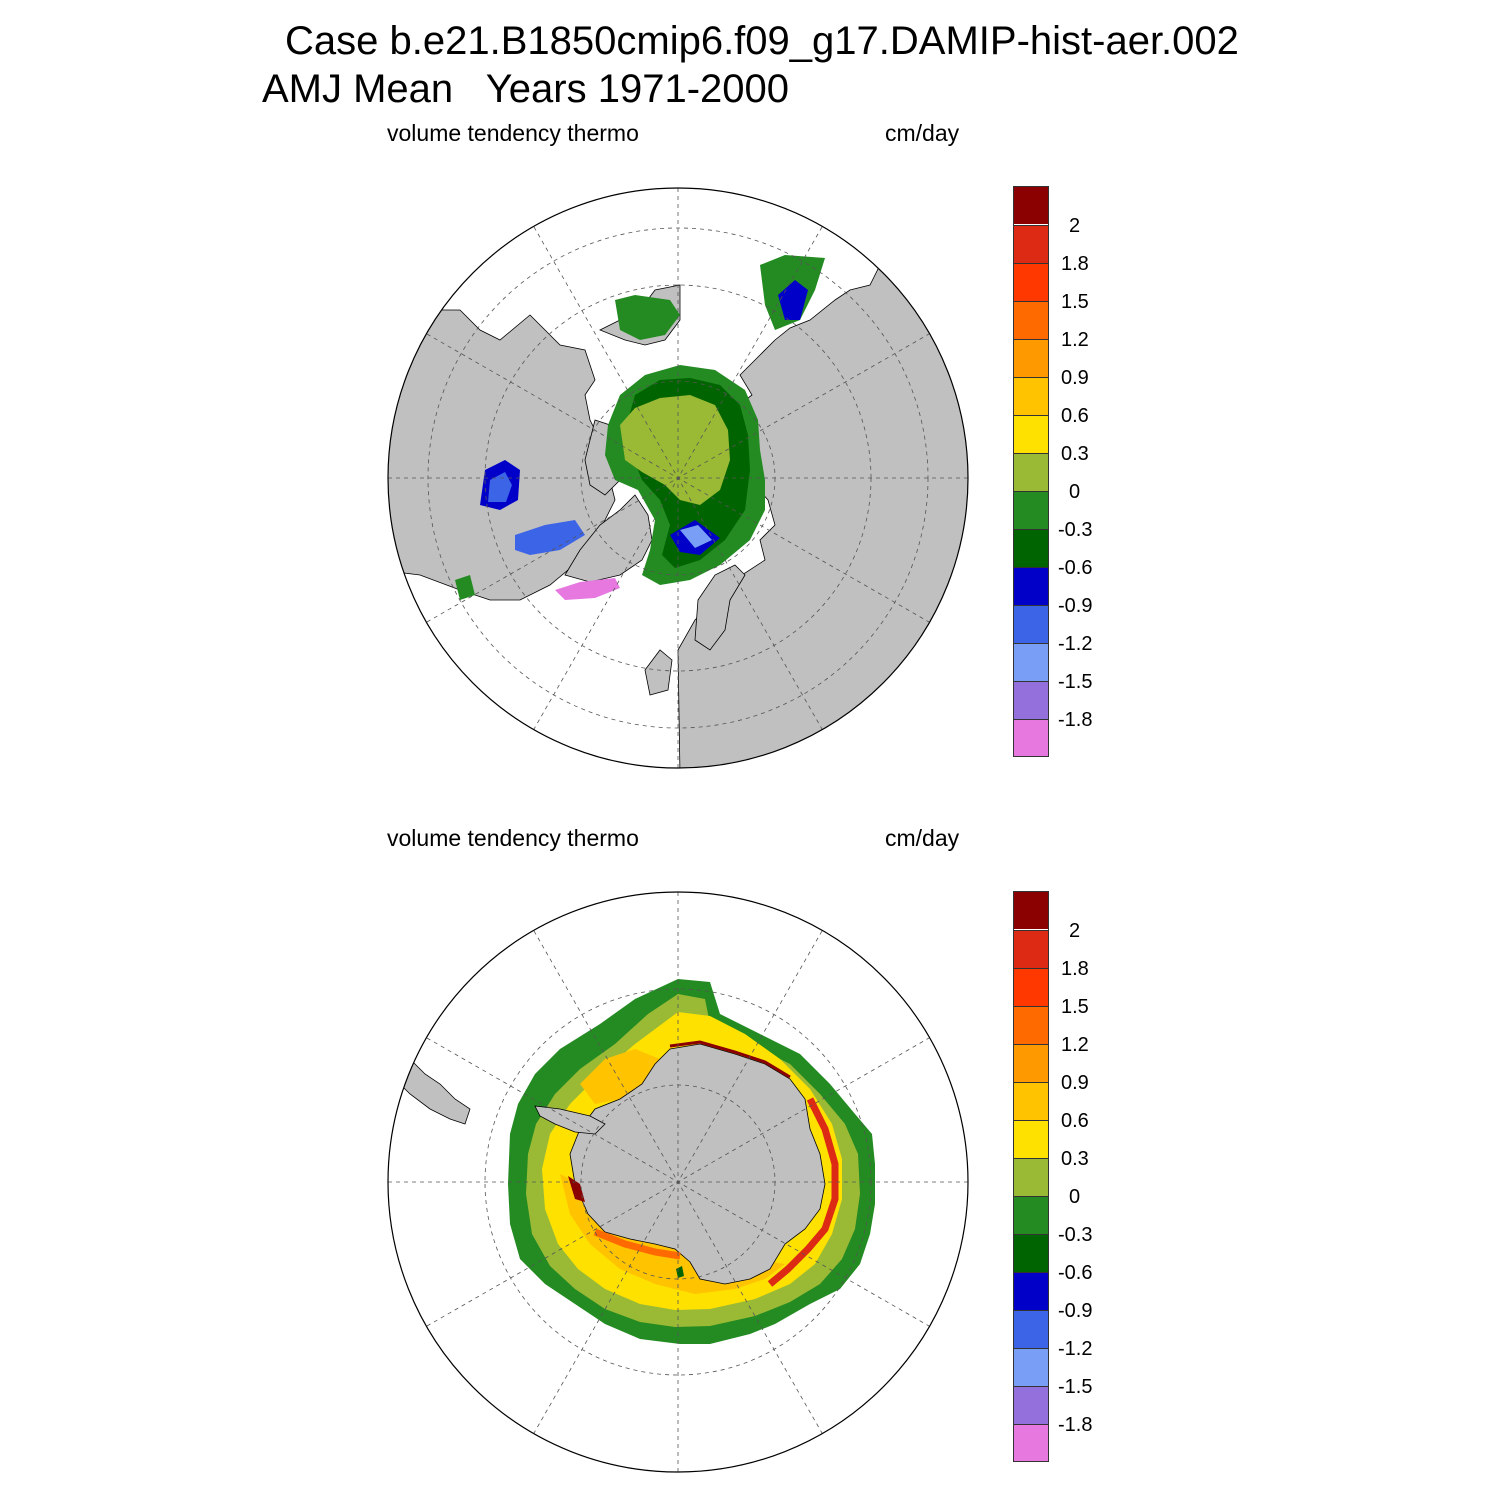  What do you see at coordinates (1075, 931) in the screenshot?
I see `south-colorbar-label-0: 2` at bounding box center [1075, 931].